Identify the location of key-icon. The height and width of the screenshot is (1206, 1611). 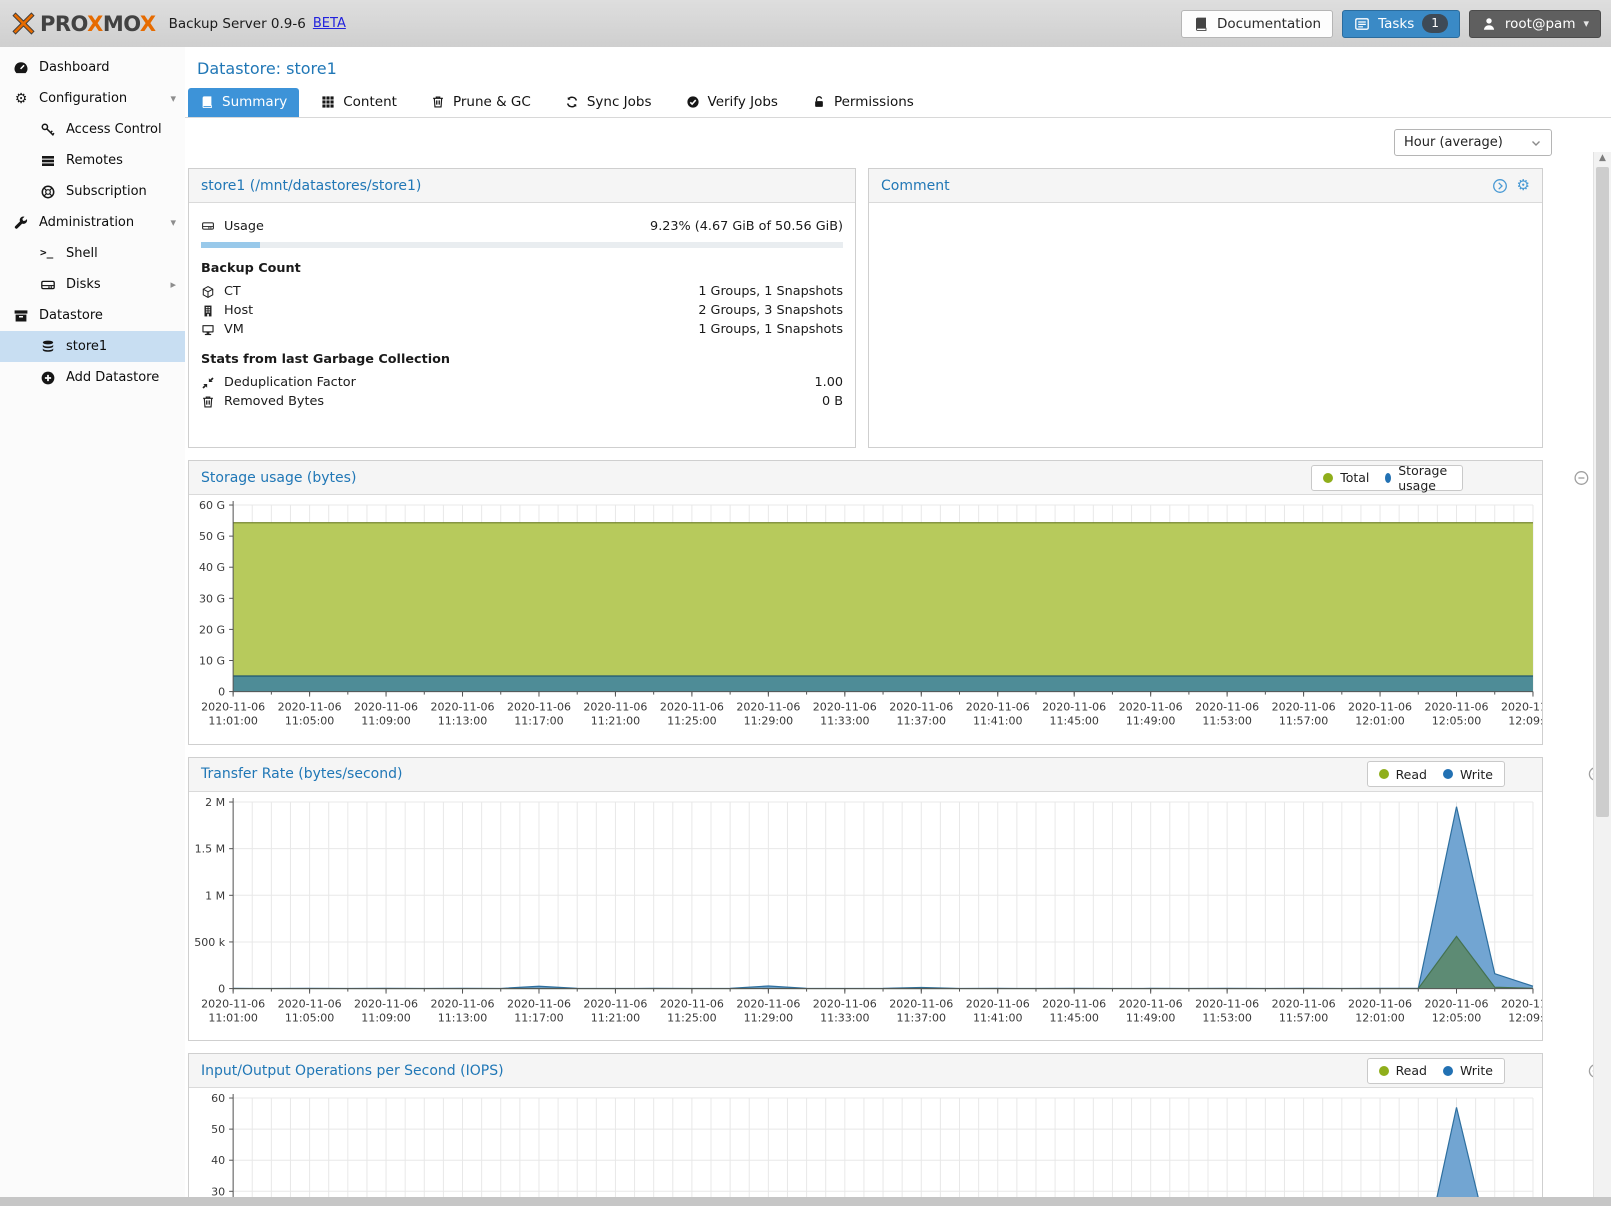
(48, 129).